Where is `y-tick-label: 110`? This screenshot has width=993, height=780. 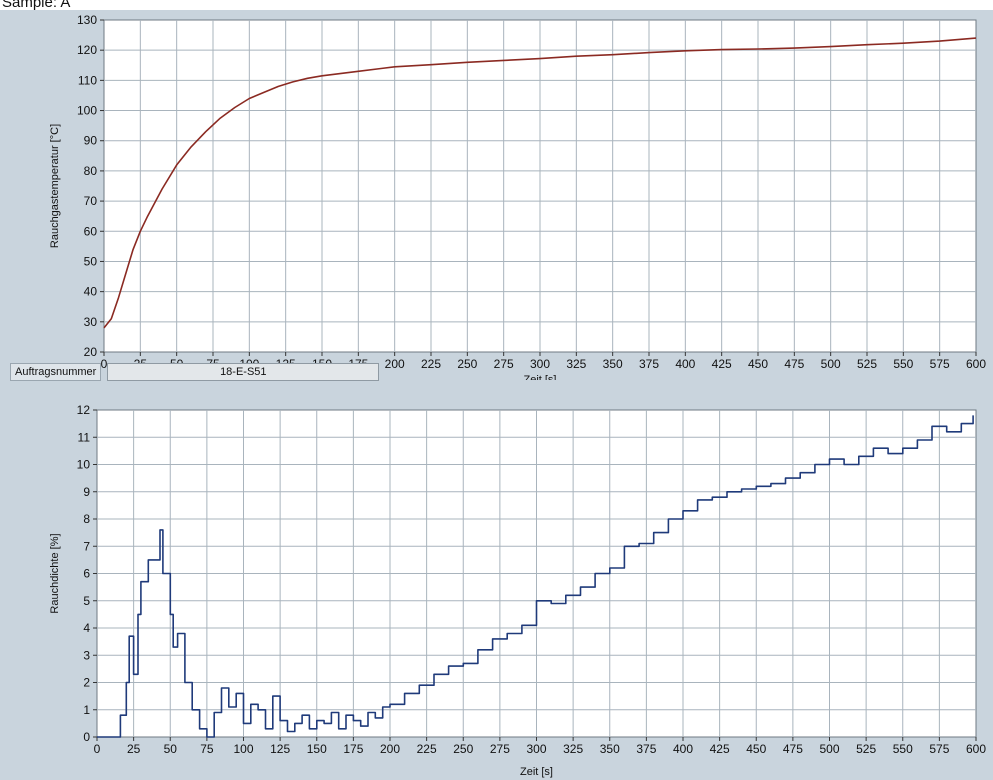 y-tick-label: 110 is located at coordinates (87, 80).